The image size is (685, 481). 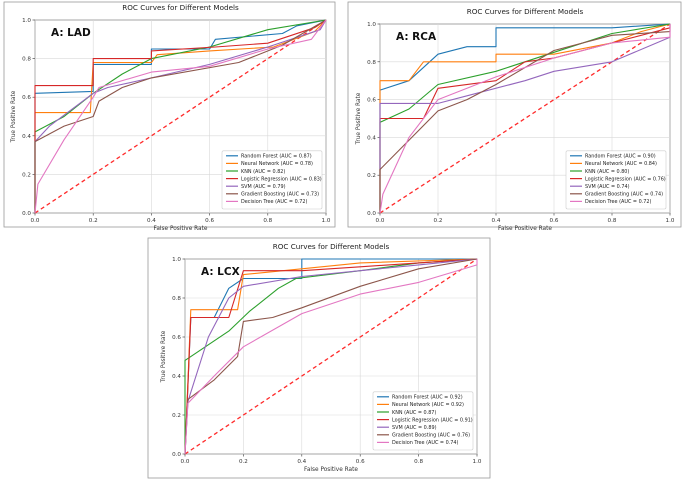 I want to click on panel-label: A: LAD, so click(x=71, y=33).